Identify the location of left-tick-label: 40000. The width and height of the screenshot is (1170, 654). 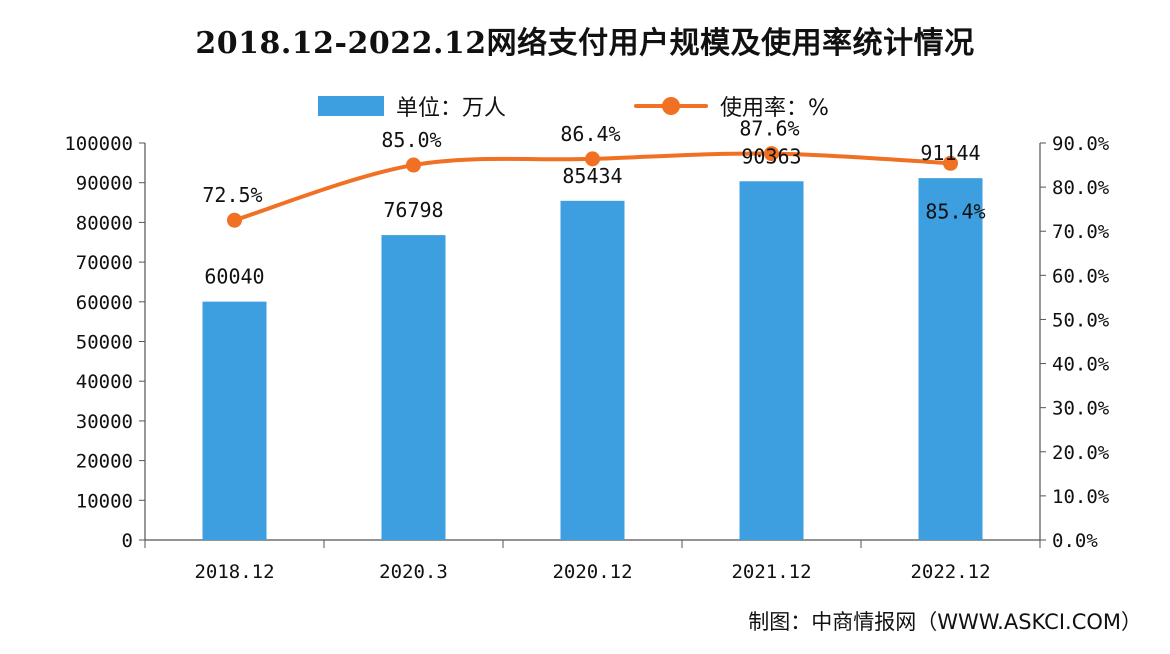
(104, 382).